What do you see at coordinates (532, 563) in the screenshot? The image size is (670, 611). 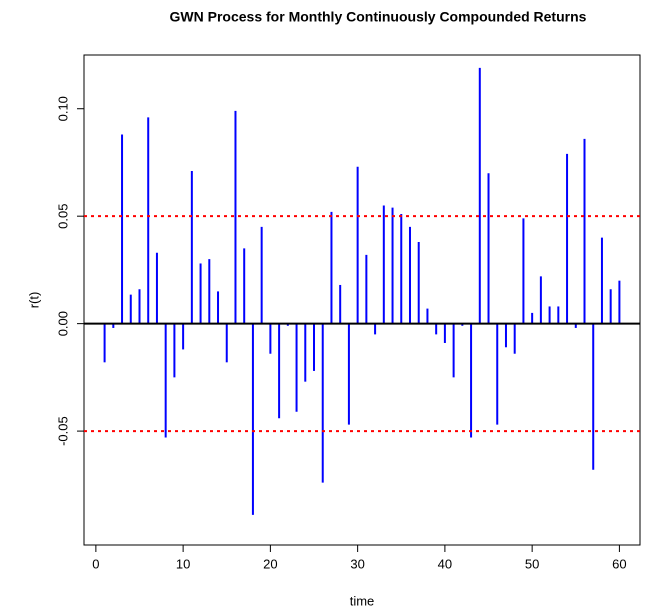 I see `x-tick-label: 50` at bounding box center [532, 563].